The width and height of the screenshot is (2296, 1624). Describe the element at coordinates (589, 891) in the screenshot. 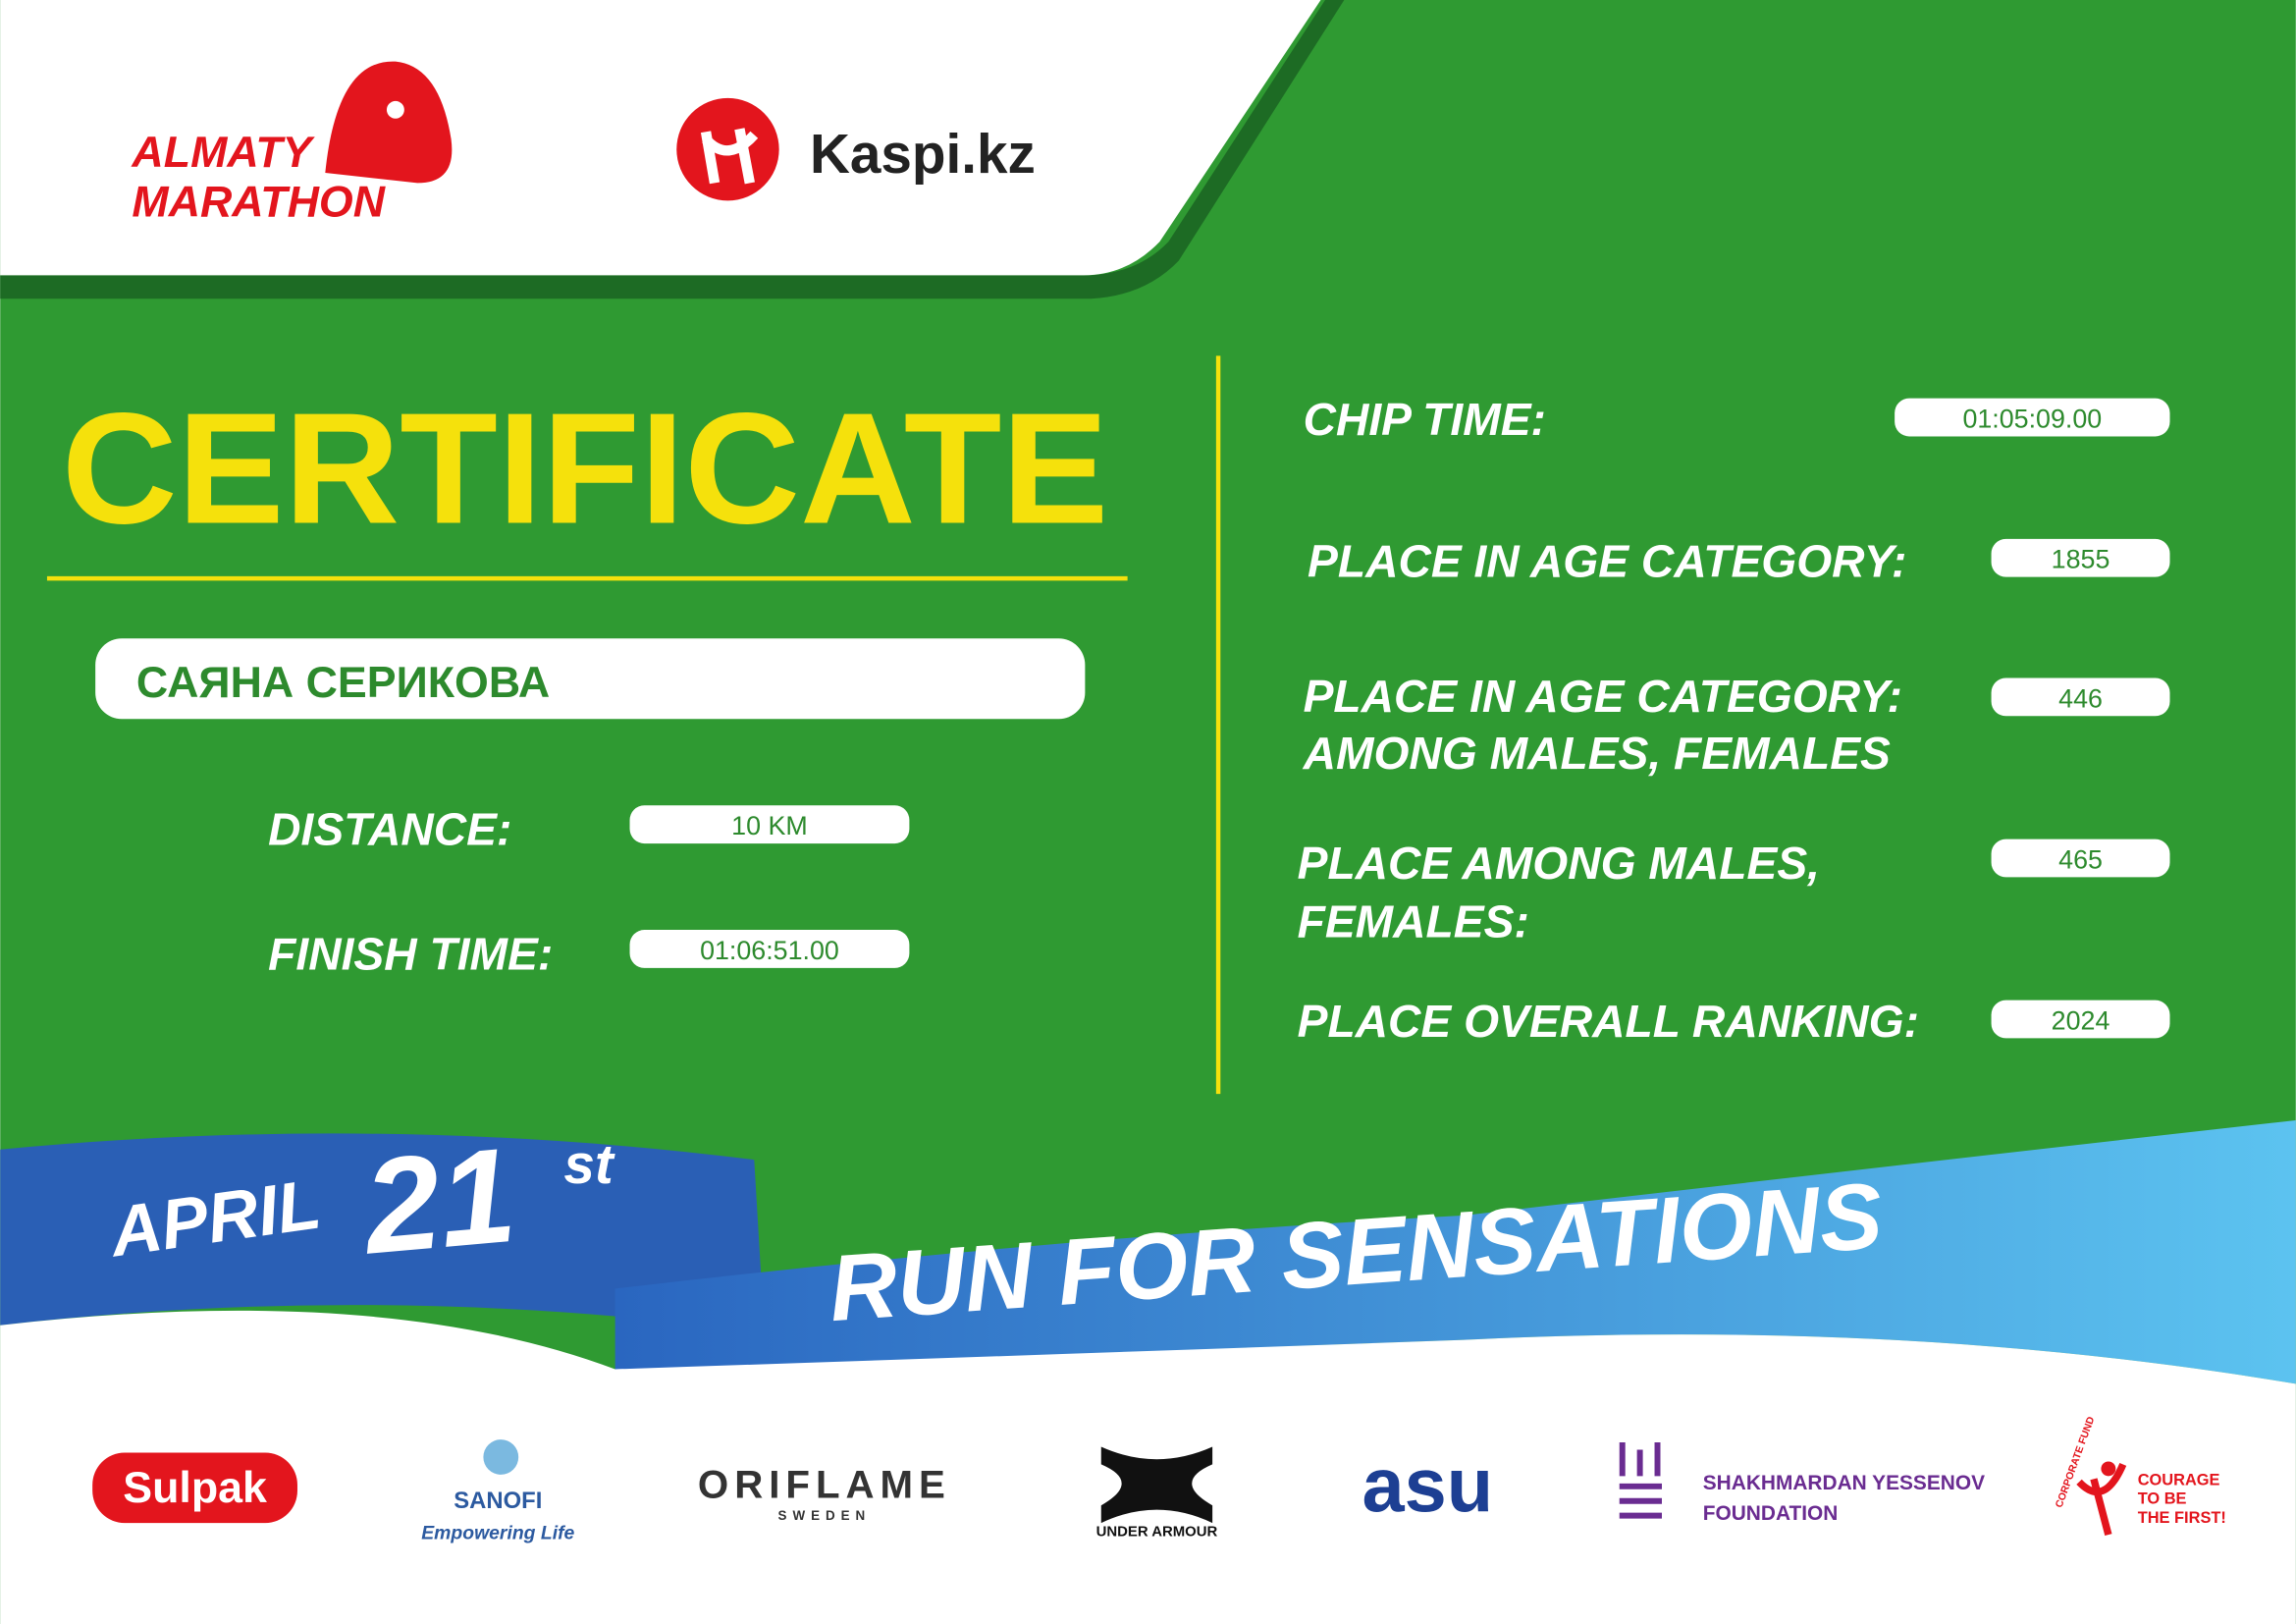

I see `left-fields: DISTANCE: 10 KM FINISH TIME: 01:06:51.00` at that location.